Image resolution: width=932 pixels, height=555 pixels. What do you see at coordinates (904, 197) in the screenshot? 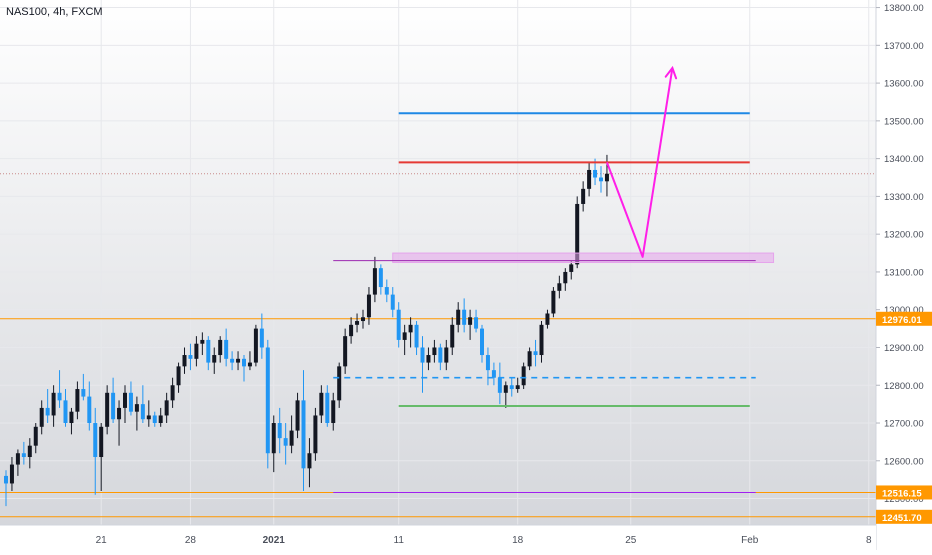
I see `price-tick-label: 13300.00` at bounding box center [904, 197].